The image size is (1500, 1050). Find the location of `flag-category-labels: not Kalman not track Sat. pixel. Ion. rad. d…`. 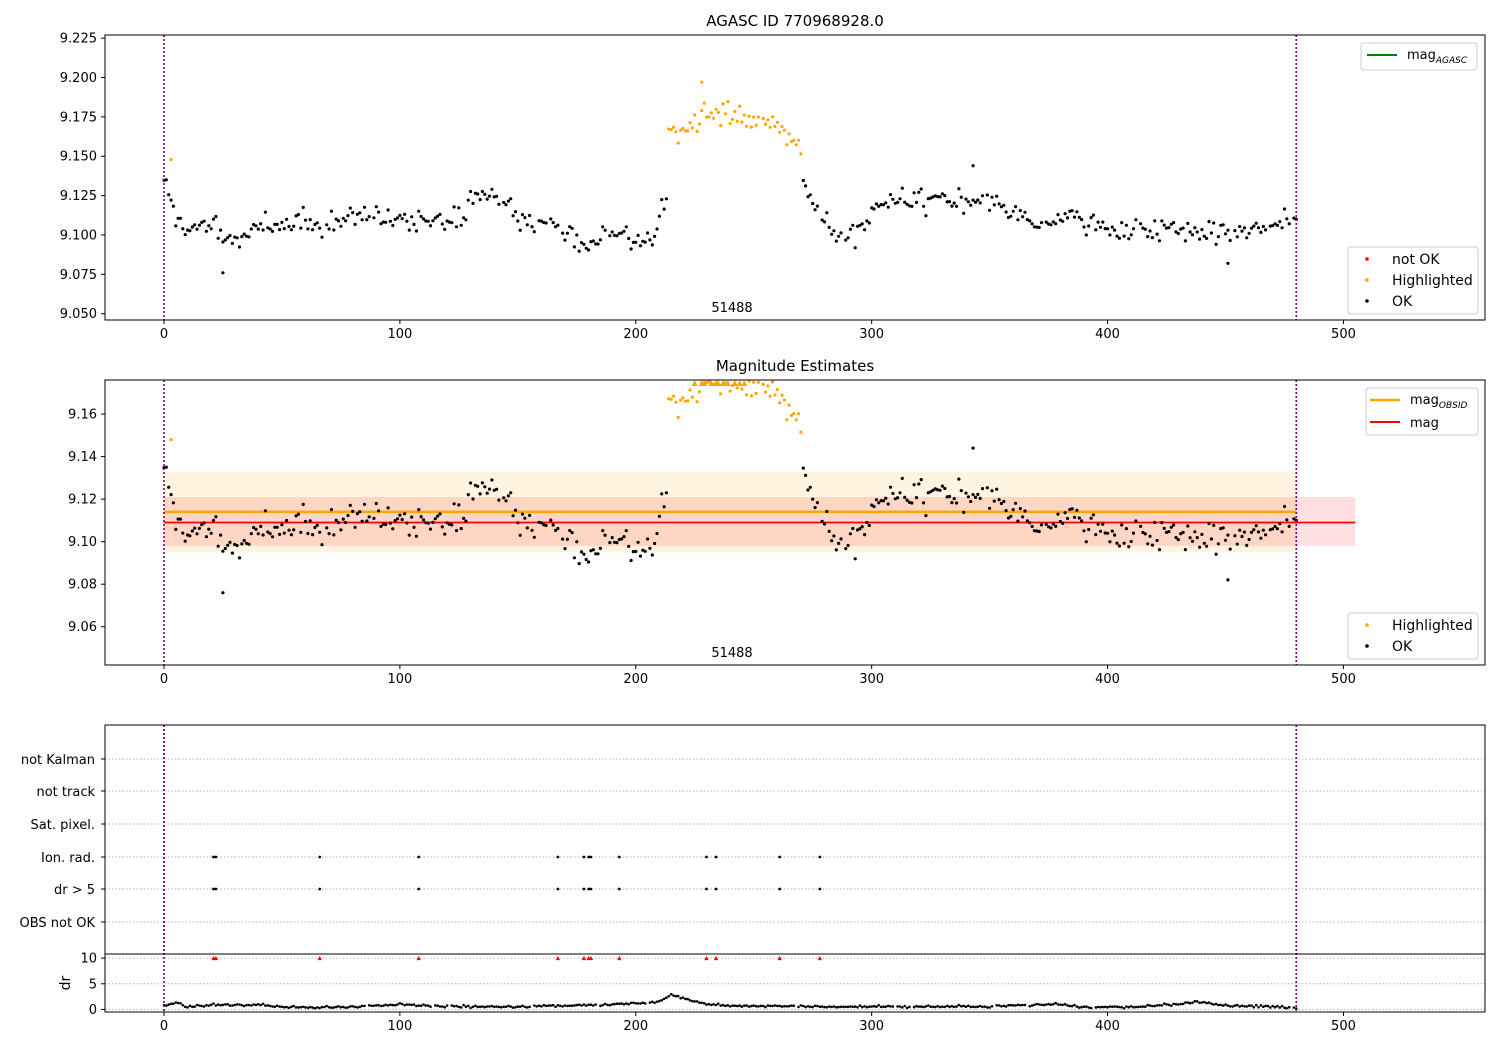

flag-category-labels: not Kalman not track Sat. pixel. Ion. rad. d… is located at coordinates (62, 842).